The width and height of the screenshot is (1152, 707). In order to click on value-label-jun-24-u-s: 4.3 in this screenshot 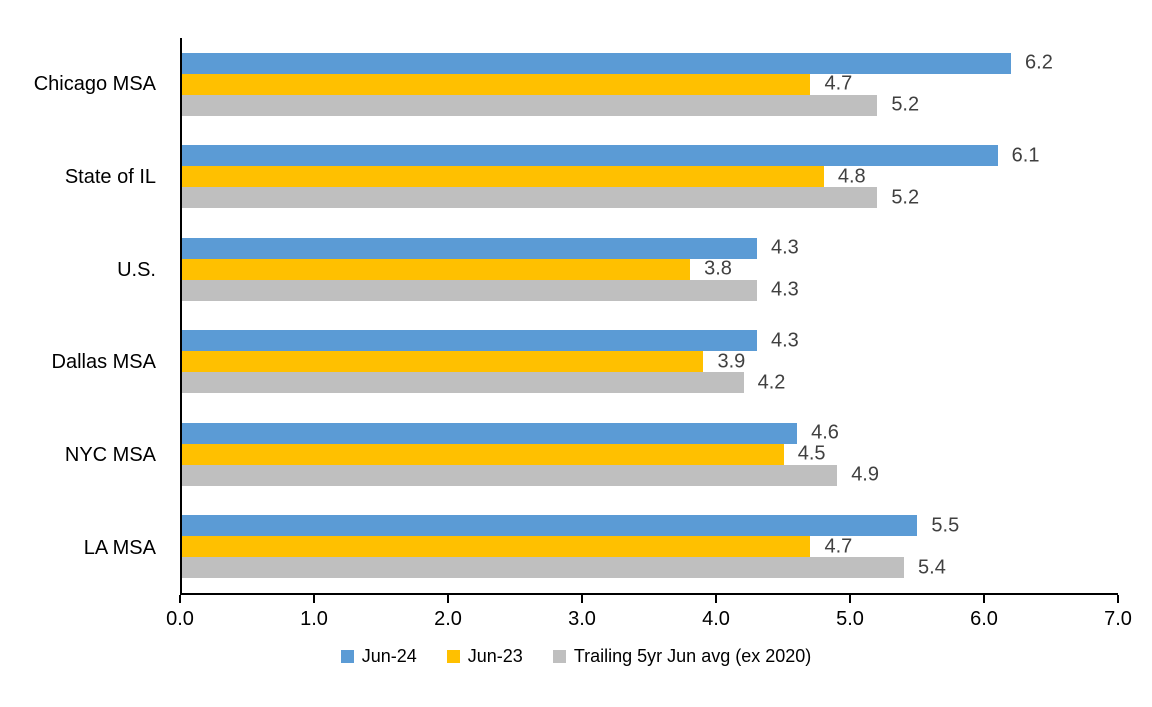, I will do `click(784, 247)`.